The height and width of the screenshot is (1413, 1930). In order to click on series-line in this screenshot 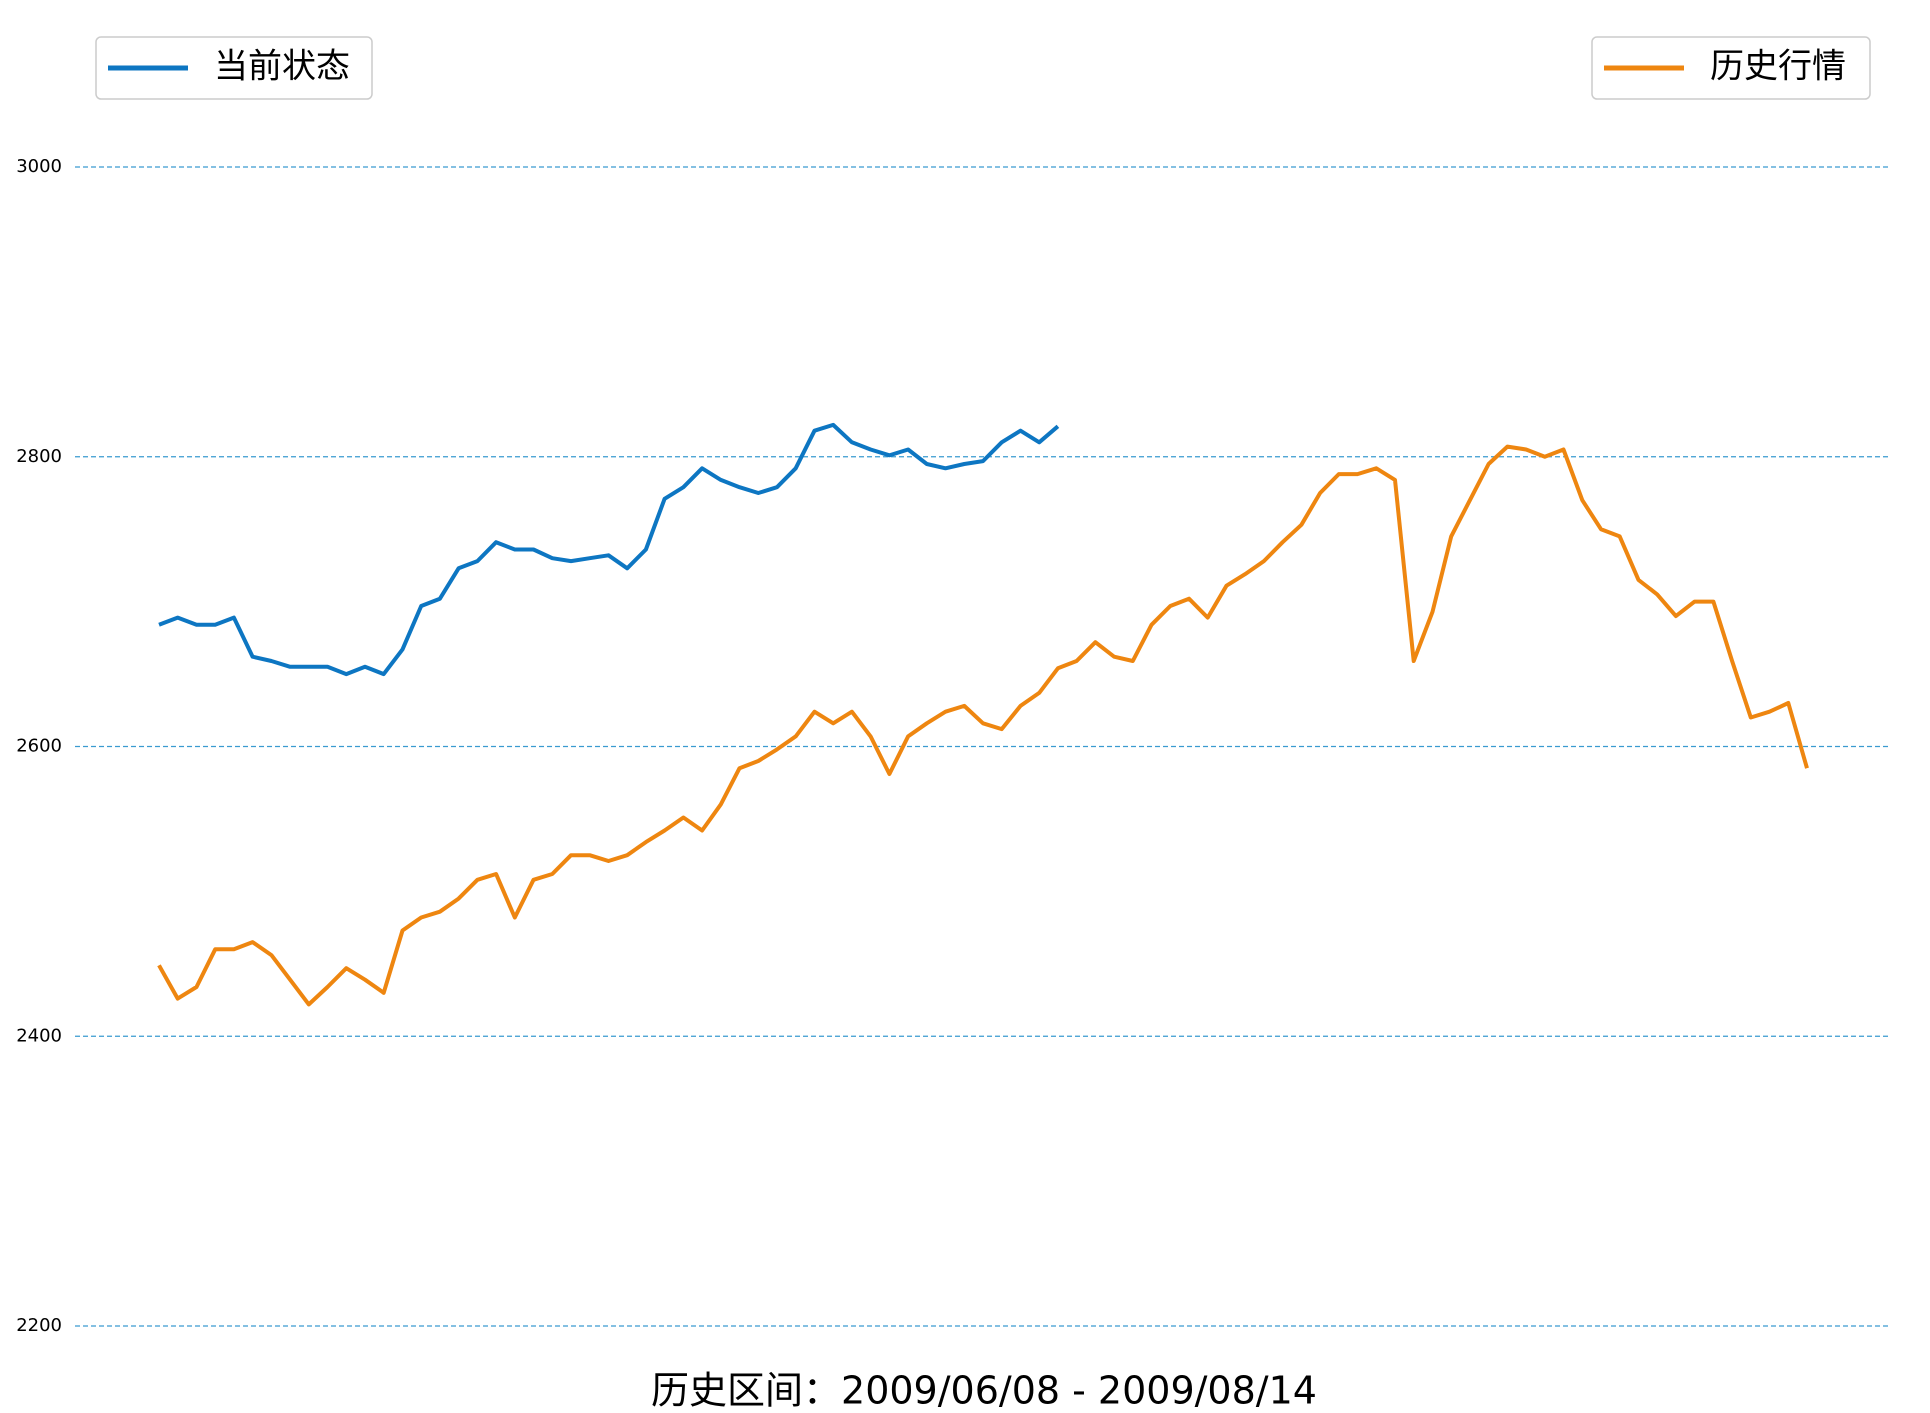, I will do `click(609, 549)`.